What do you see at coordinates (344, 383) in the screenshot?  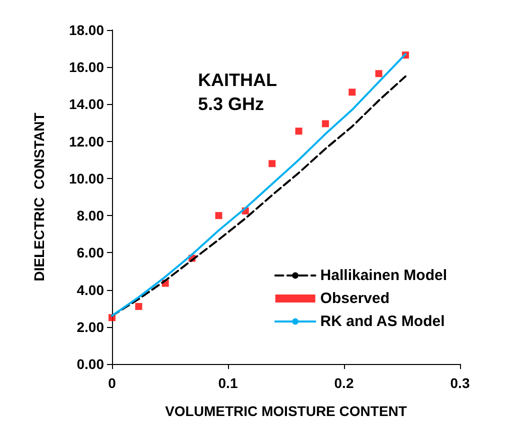 I see `x-tick-label: 0.2` at bounding box center [344, 383].